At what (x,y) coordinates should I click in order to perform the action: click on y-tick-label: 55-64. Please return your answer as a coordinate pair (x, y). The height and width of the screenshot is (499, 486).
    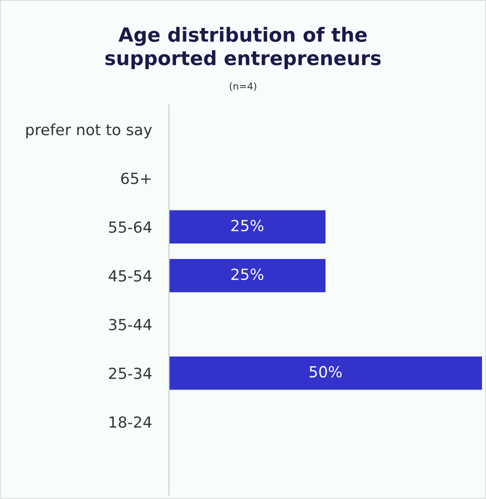
    Looking at the image, I should click on (130, 227).